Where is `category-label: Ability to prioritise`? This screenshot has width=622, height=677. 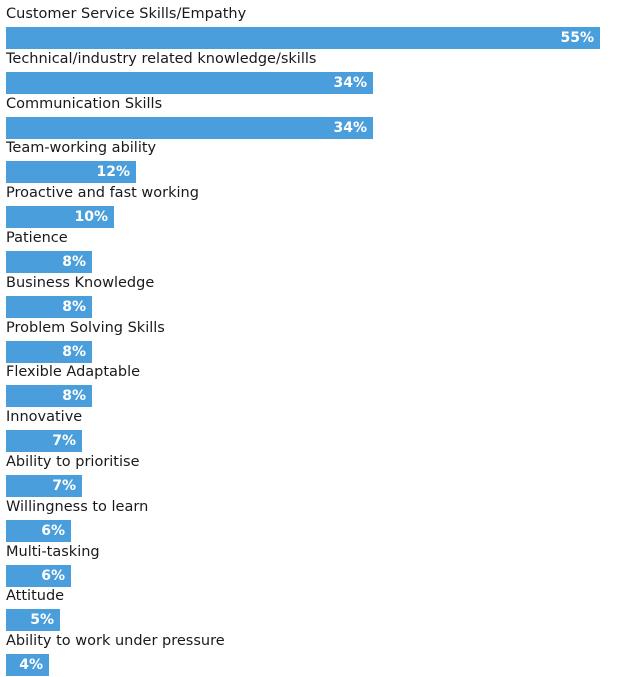
category-label: Ability to prioritise is located at coordinates (73, 462).